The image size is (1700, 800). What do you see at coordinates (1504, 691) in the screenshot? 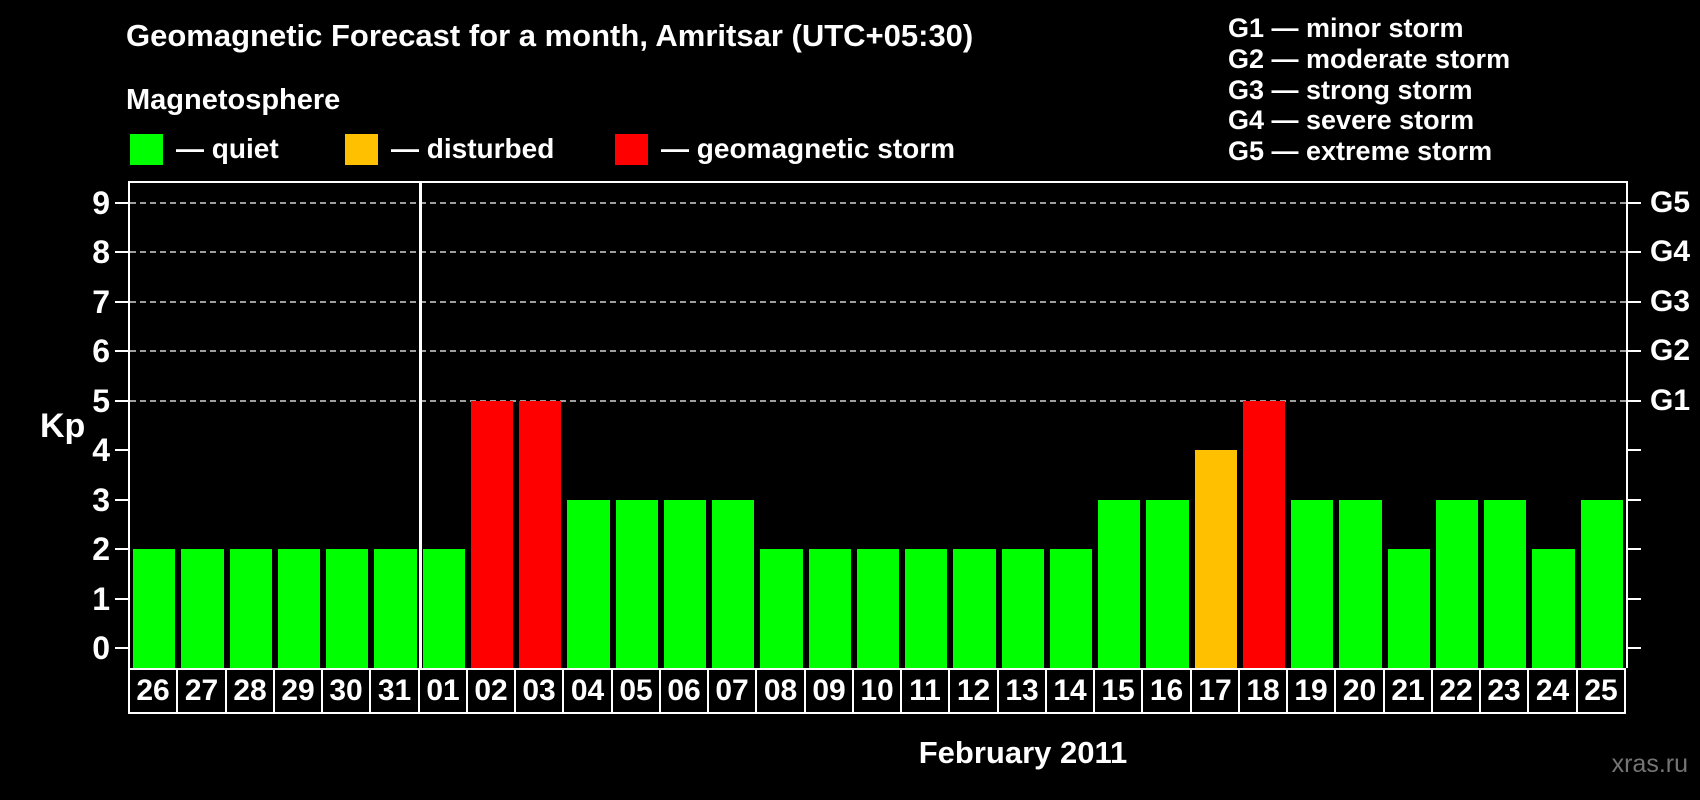
I see `x-tick-label-day-23: 23` at bounding box center [1504, 691].